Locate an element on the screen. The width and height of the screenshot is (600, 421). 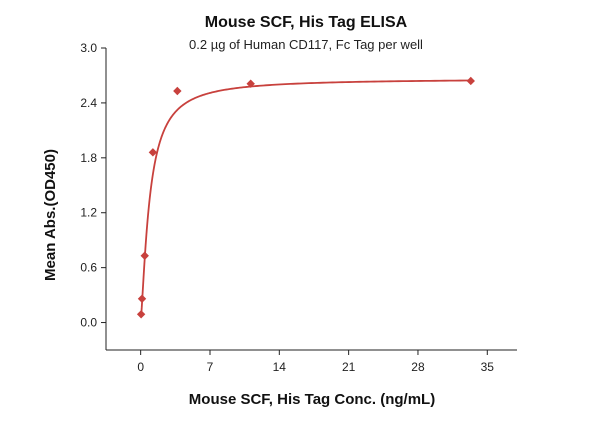
x-axis-label: Mouse SCF, His Tag Conc. (ng/mL) is located at coordinates (312, 399).